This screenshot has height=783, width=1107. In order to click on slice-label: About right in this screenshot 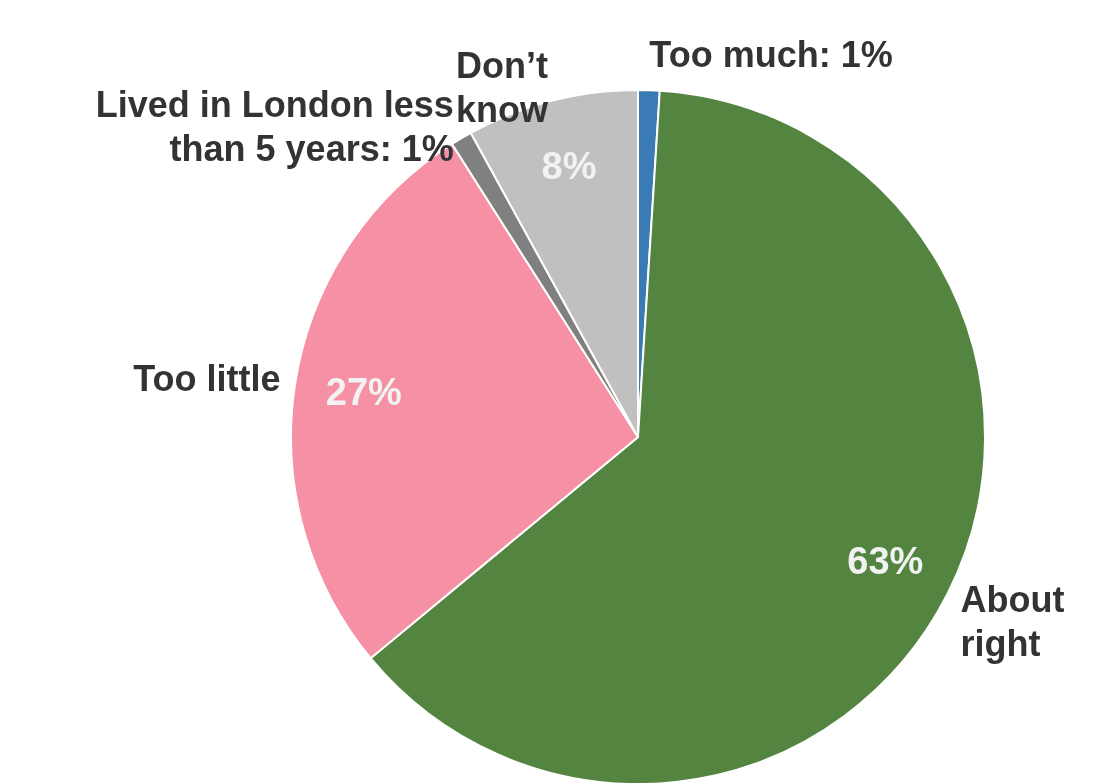, I will do `click(1012, 622)`.